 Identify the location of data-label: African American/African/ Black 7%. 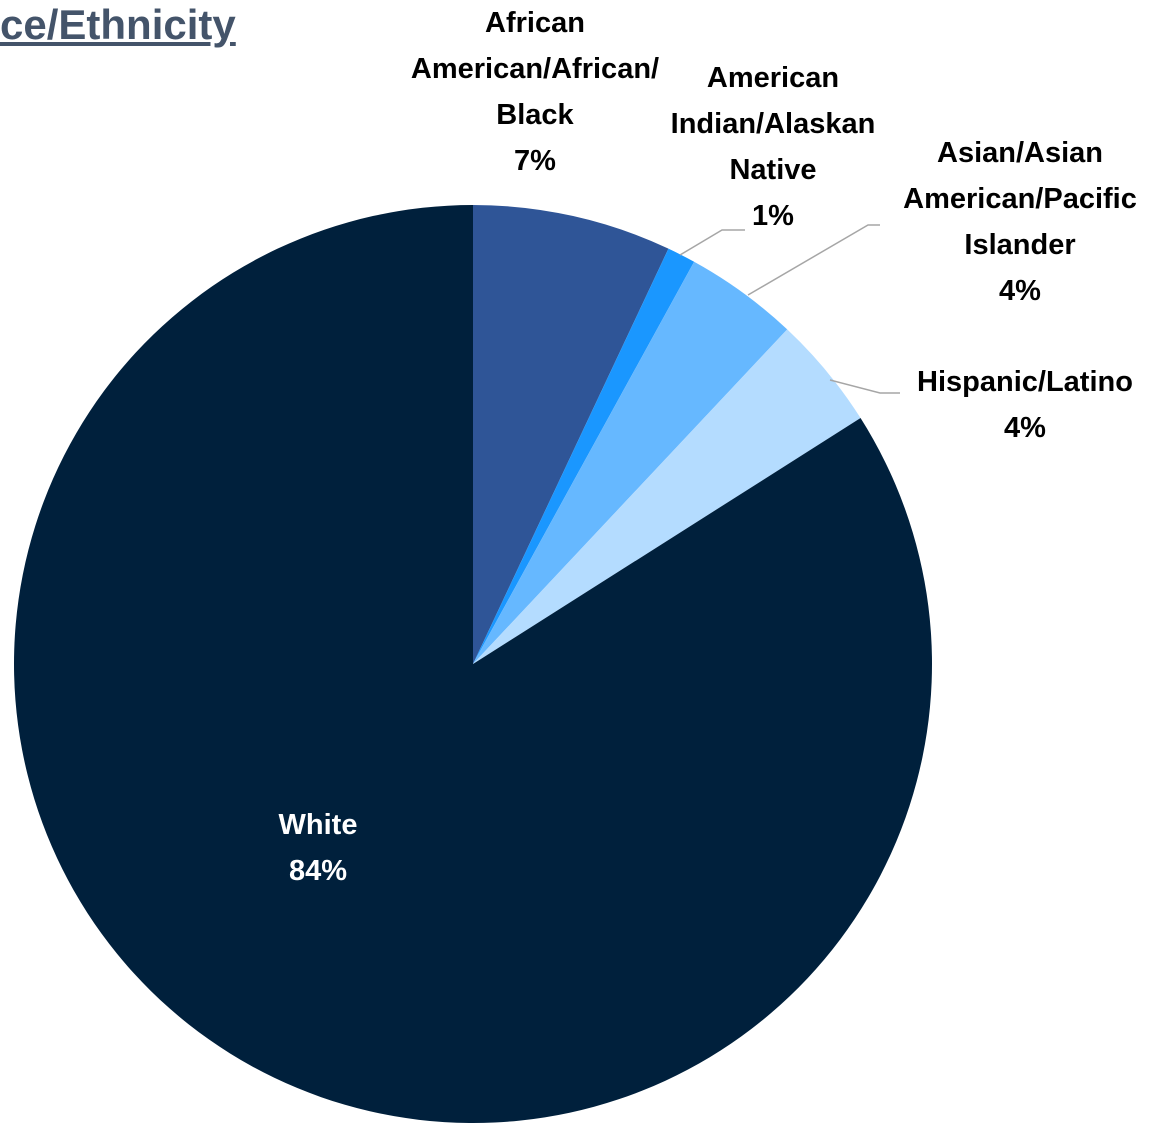
(535, 92).